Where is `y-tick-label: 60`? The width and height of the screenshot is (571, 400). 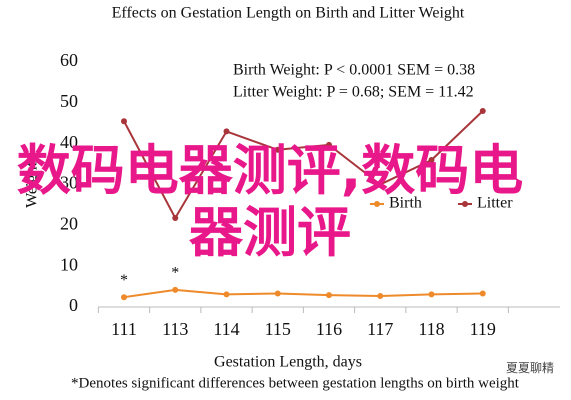 y-tick-label: 60 is located at coordinates (69, 60).